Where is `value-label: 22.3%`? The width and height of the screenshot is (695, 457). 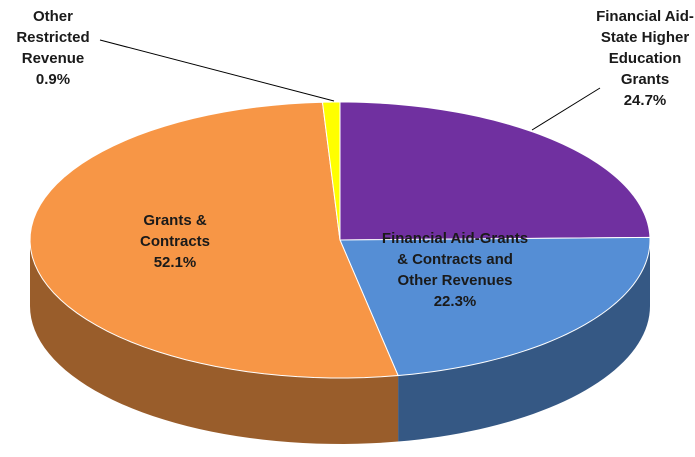
value-label: 22.3% is located at coordinates (455, 301).